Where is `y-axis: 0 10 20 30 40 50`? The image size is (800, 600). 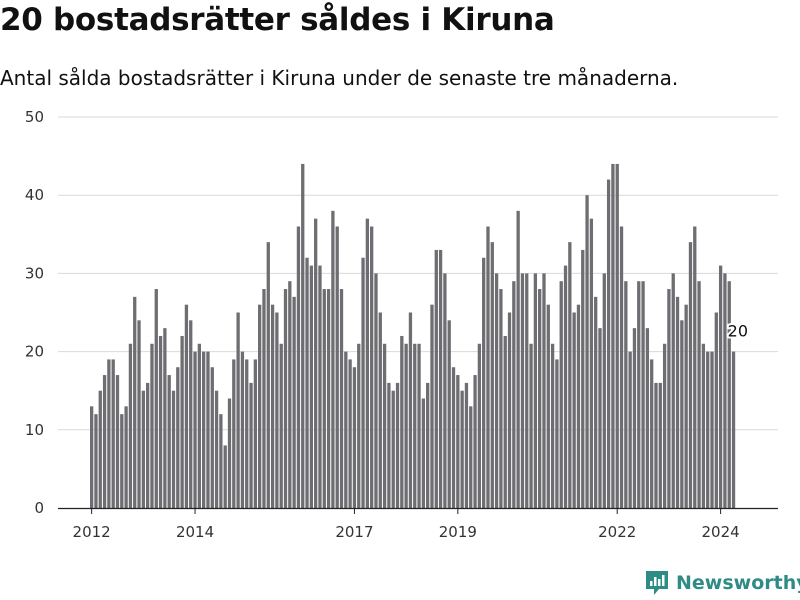
y-axis: 0 10 20 30 40 50 is located at coordinates (34, 312).